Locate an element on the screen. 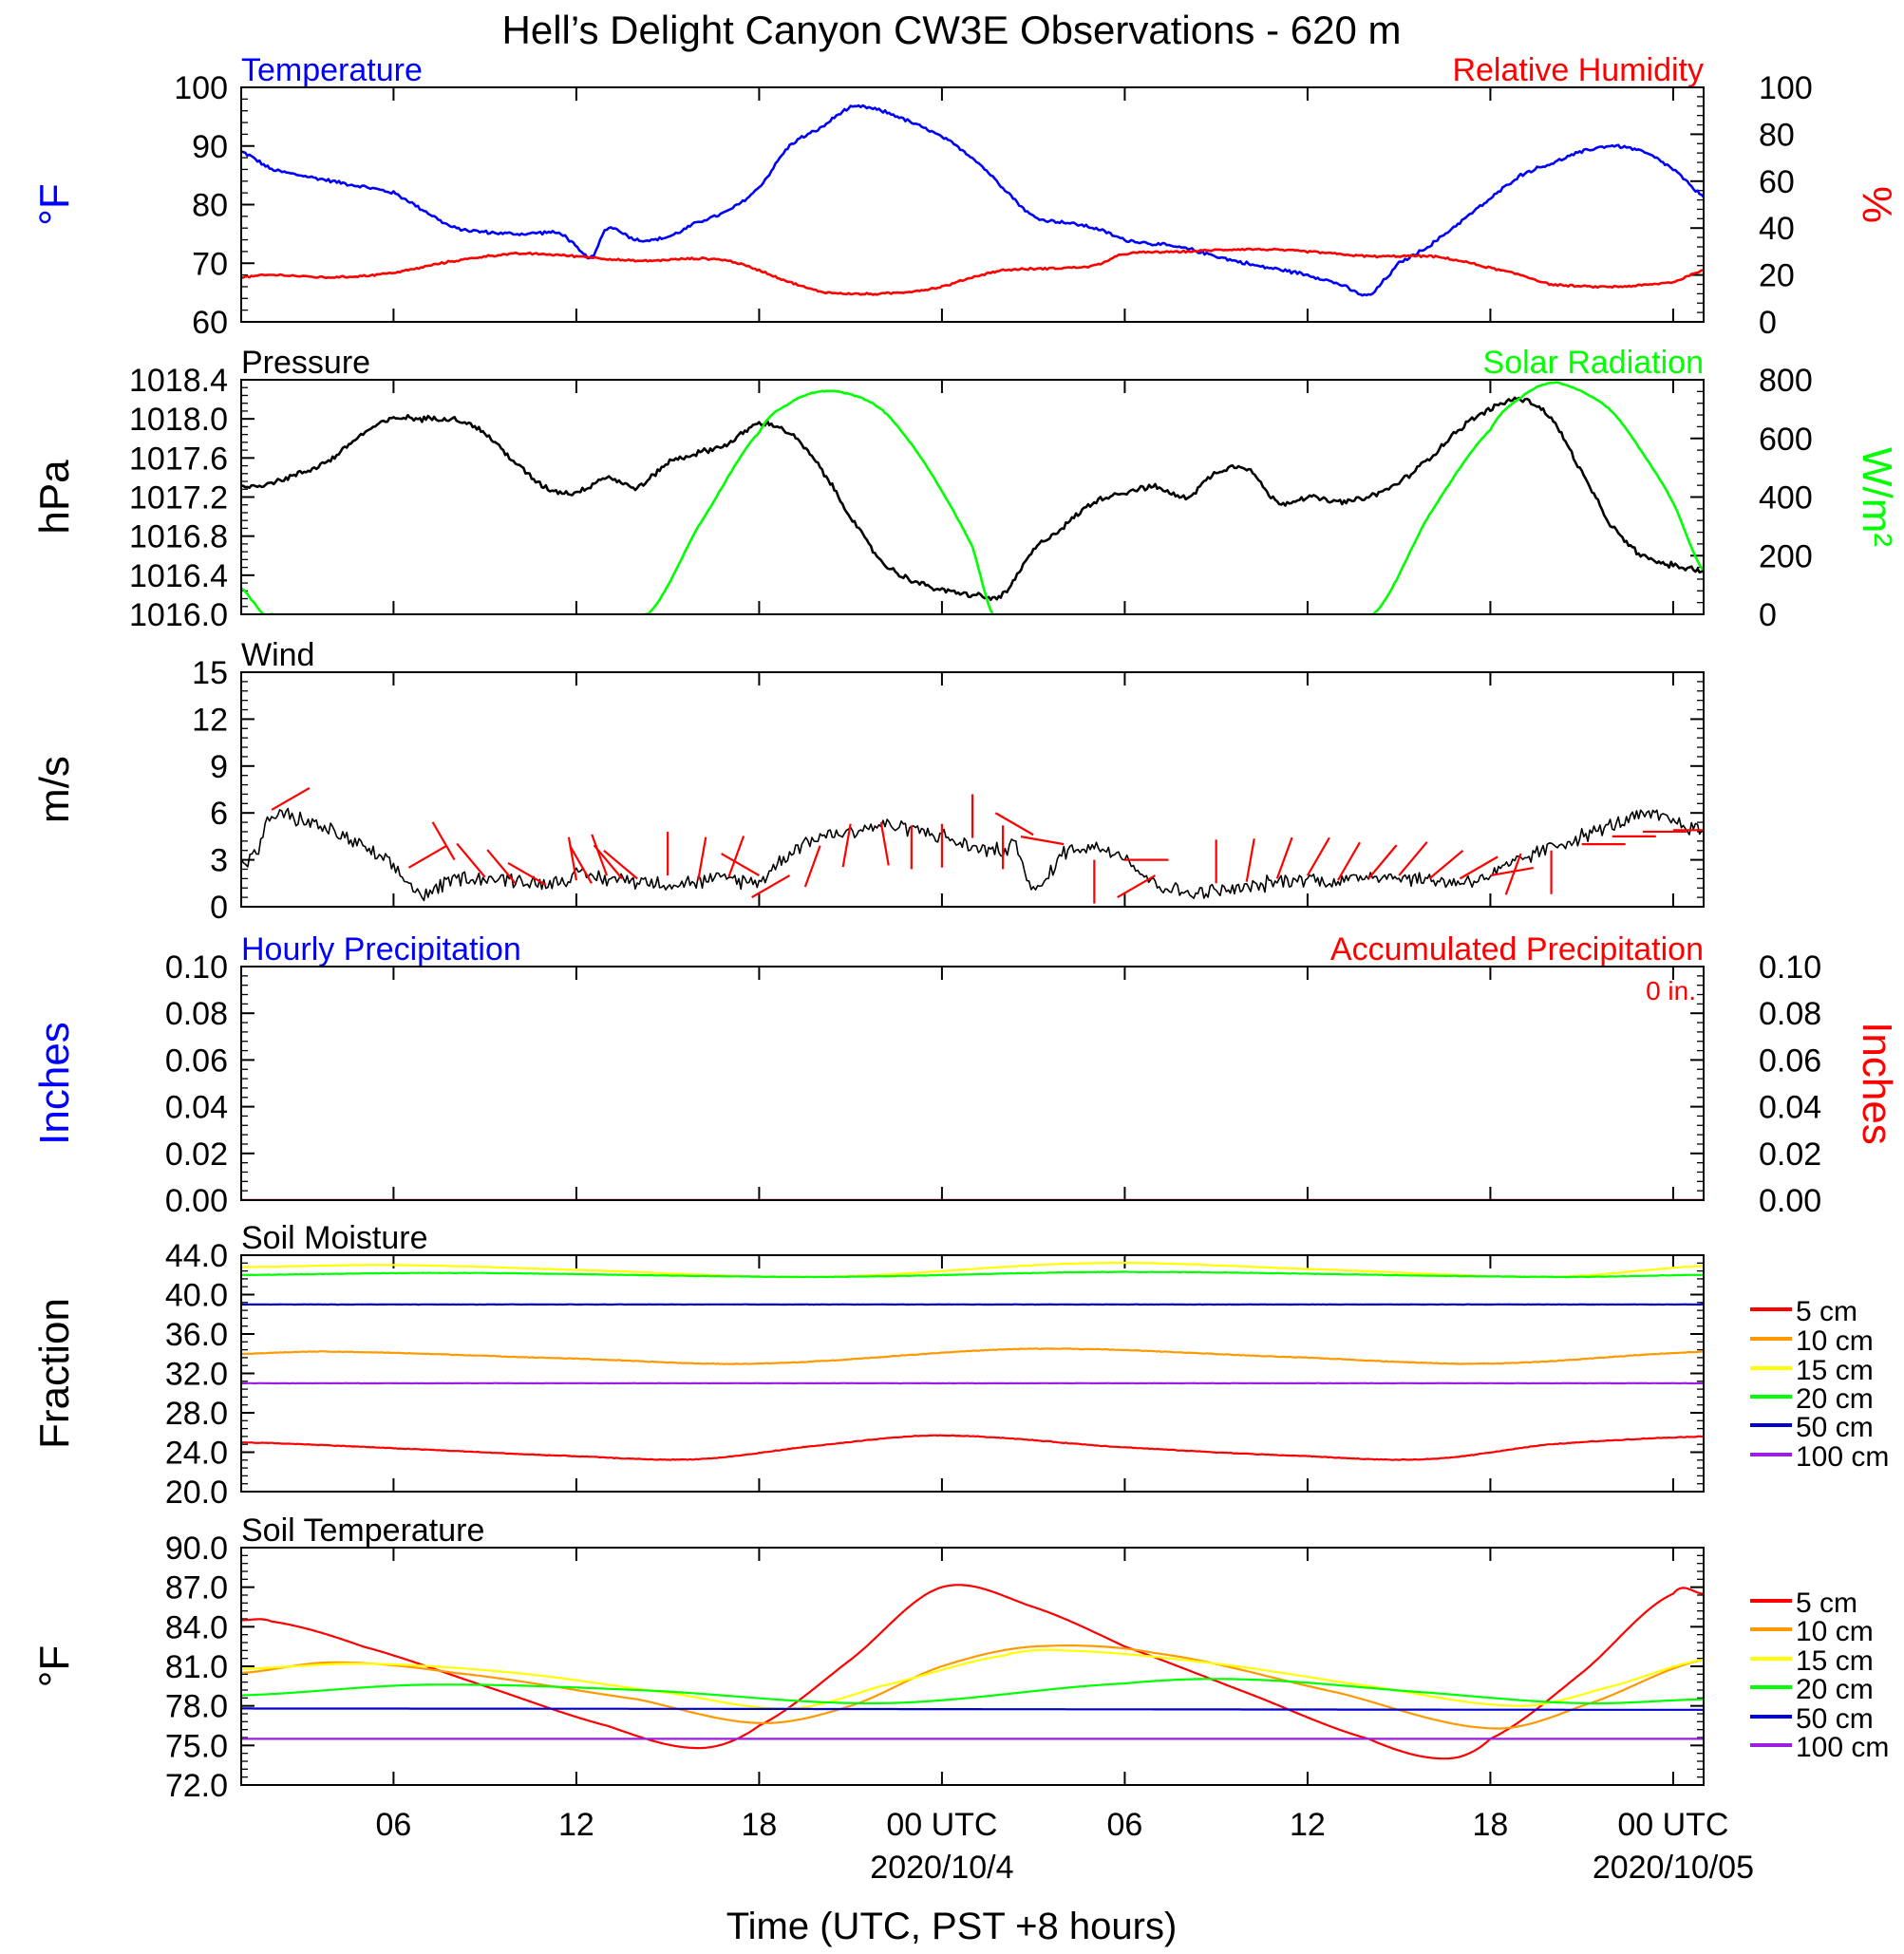  y-axis-label: °F is located at coordinates (55, 1666).